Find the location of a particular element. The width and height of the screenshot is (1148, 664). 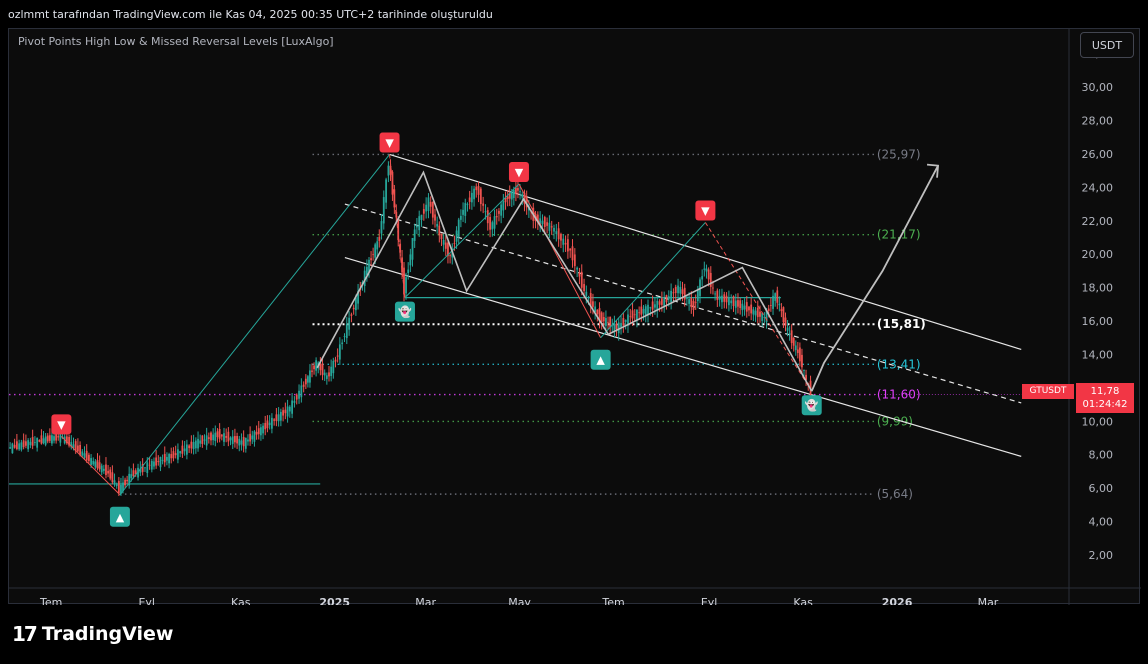

low-pivot-marker is located at coordinates (119, 516).